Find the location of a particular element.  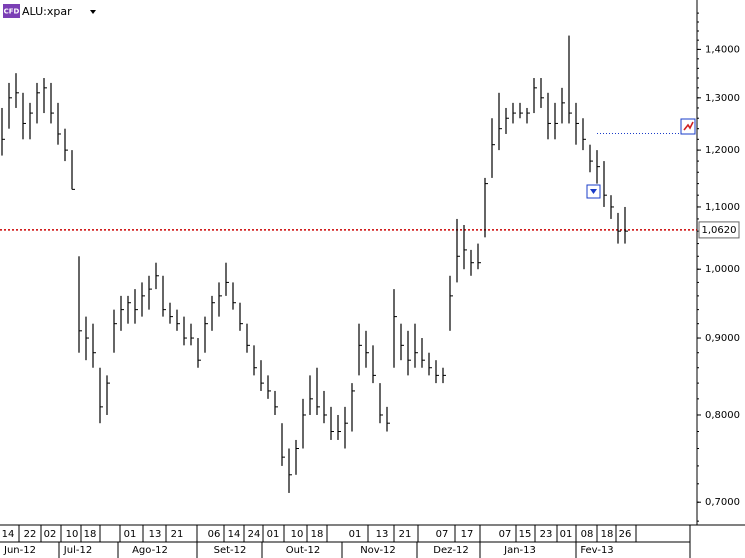

target-box is located at coordinates (688, 126).